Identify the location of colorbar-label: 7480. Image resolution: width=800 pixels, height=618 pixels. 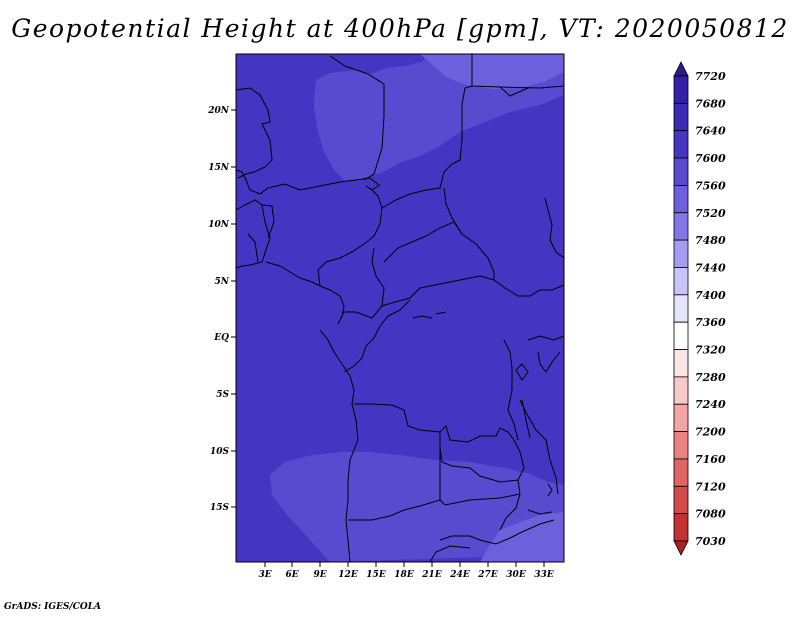
(710, 240).